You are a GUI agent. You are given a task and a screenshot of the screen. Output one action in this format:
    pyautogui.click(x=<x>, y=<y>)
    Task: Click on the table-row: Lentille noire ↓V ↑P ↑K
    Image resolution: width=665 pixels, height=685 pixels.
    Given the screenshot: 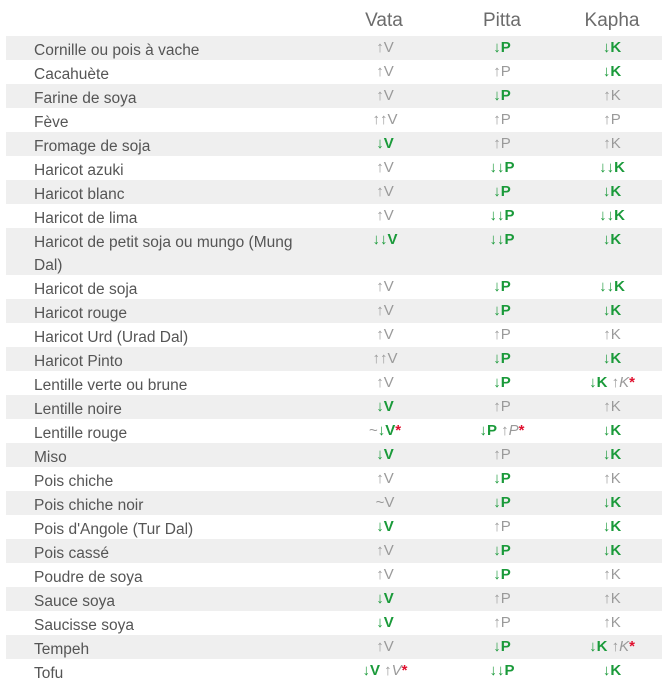 What is the action you would take?
    pyautogui.click(x=334, y=407)
    